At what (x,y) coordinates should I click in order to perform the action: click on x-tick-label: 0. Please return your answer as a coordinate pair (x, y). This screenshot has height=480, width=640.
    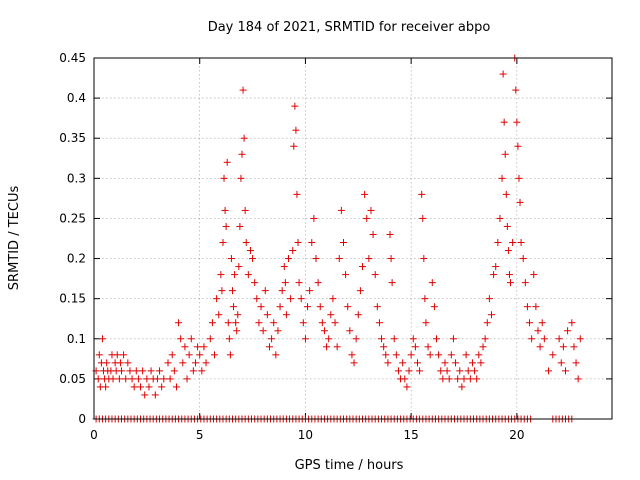
    Looking at the image, I should click on (94, 435).